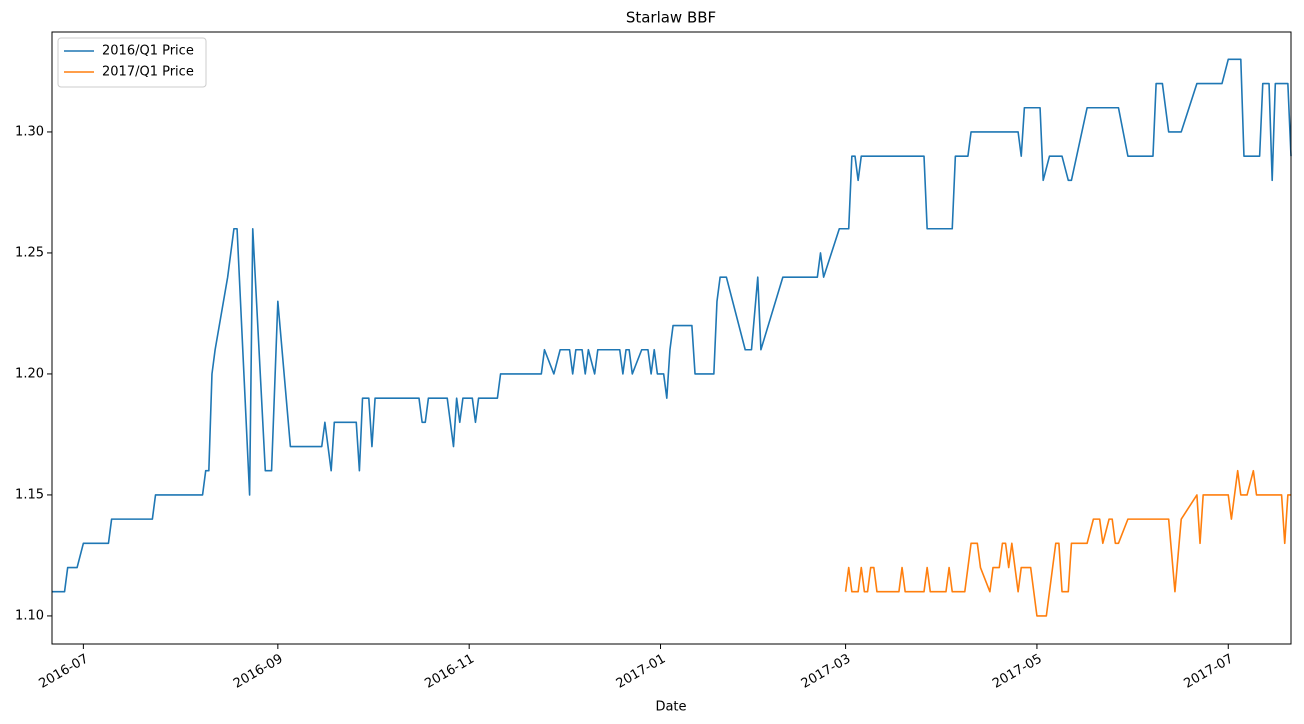 The width and height of the screenshot is (1304, 724). Describe the element at coordinates (29, 131) in the screenshot. I see `y-tick-label: 1.30` at that location.